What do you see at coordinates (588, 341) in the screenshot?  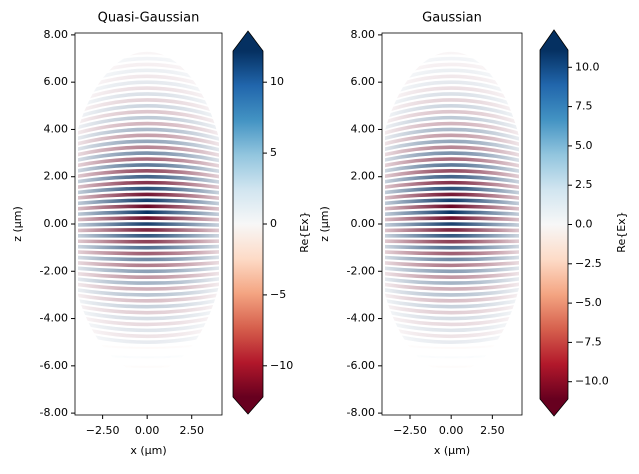 I see `colorbar-tick-label: −7.5` at bounding box center [588, 341].